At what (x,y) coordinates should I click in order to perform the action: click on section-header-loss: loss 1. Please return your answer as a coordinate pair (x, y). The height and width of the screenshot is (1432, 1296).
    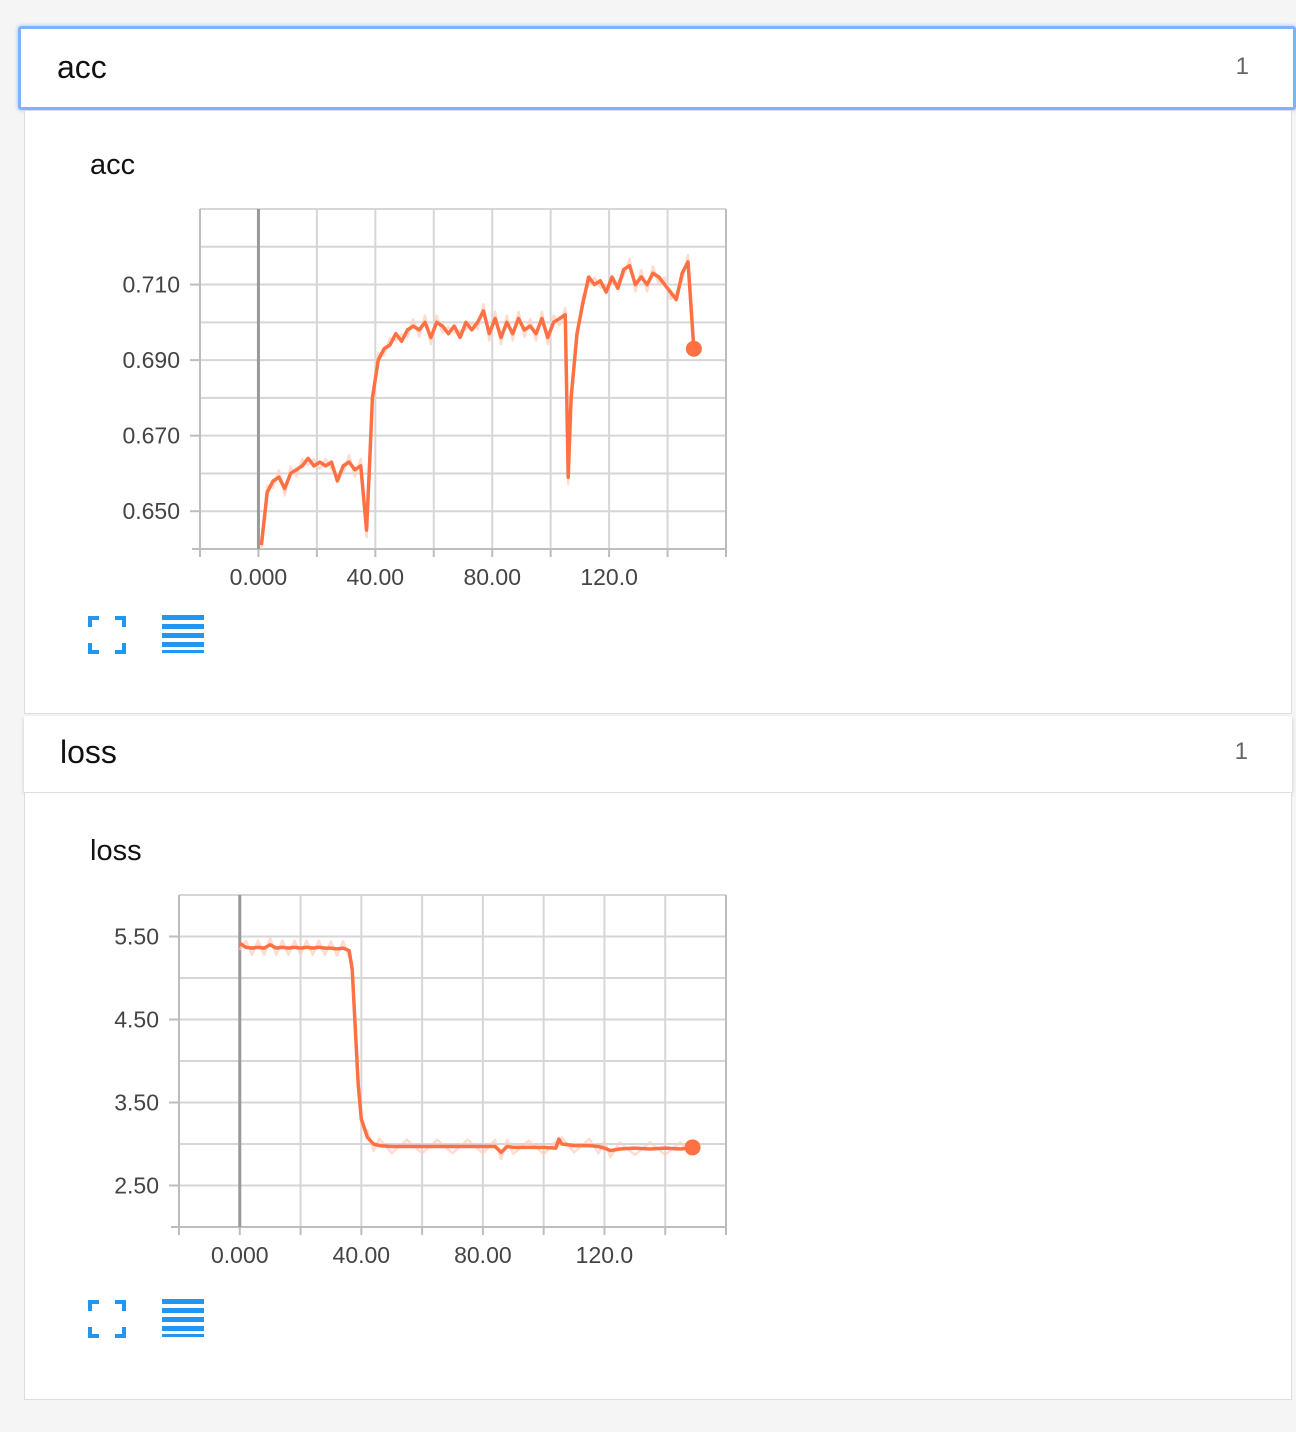
    Looking at the image, I should click on (658, 754).